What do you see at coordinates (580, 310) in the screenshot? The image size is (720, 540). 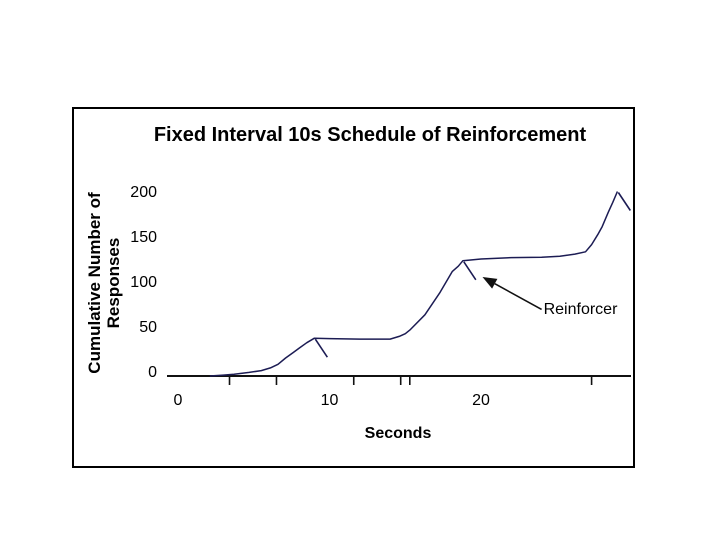 I see `reinforcer-annotation-label: Reinforcer` at bounding box center [580, 310].